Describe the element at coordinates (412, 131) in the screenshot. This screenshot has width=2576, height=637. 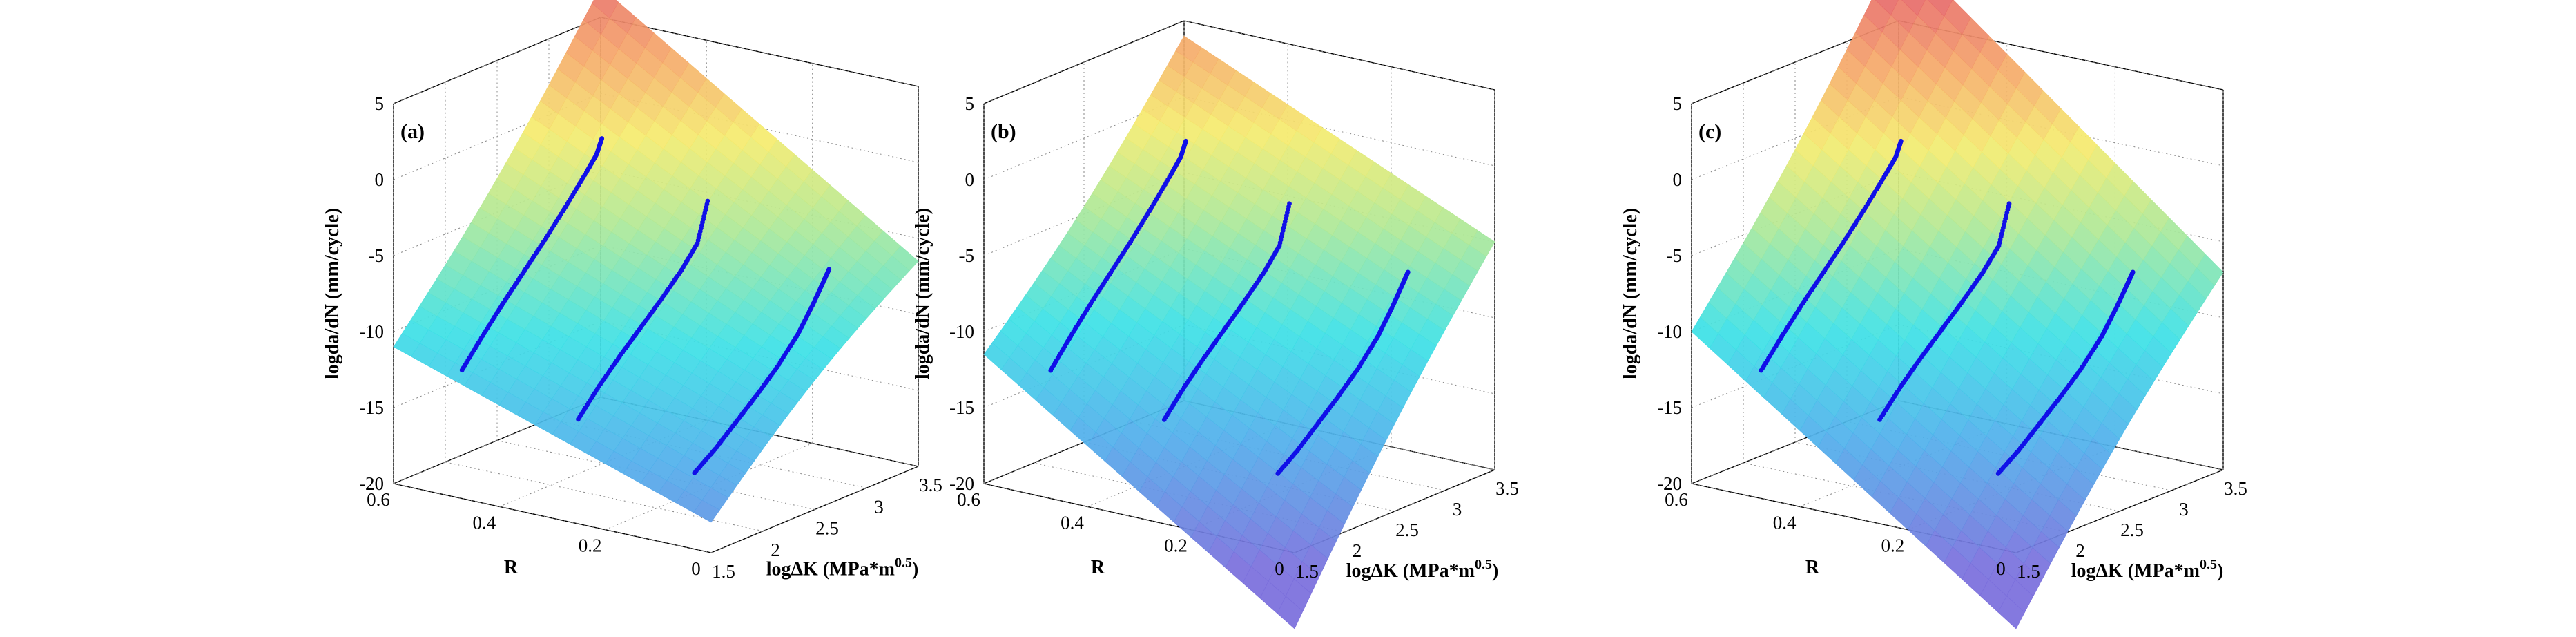
I see `panel-label: (a)` at that location.